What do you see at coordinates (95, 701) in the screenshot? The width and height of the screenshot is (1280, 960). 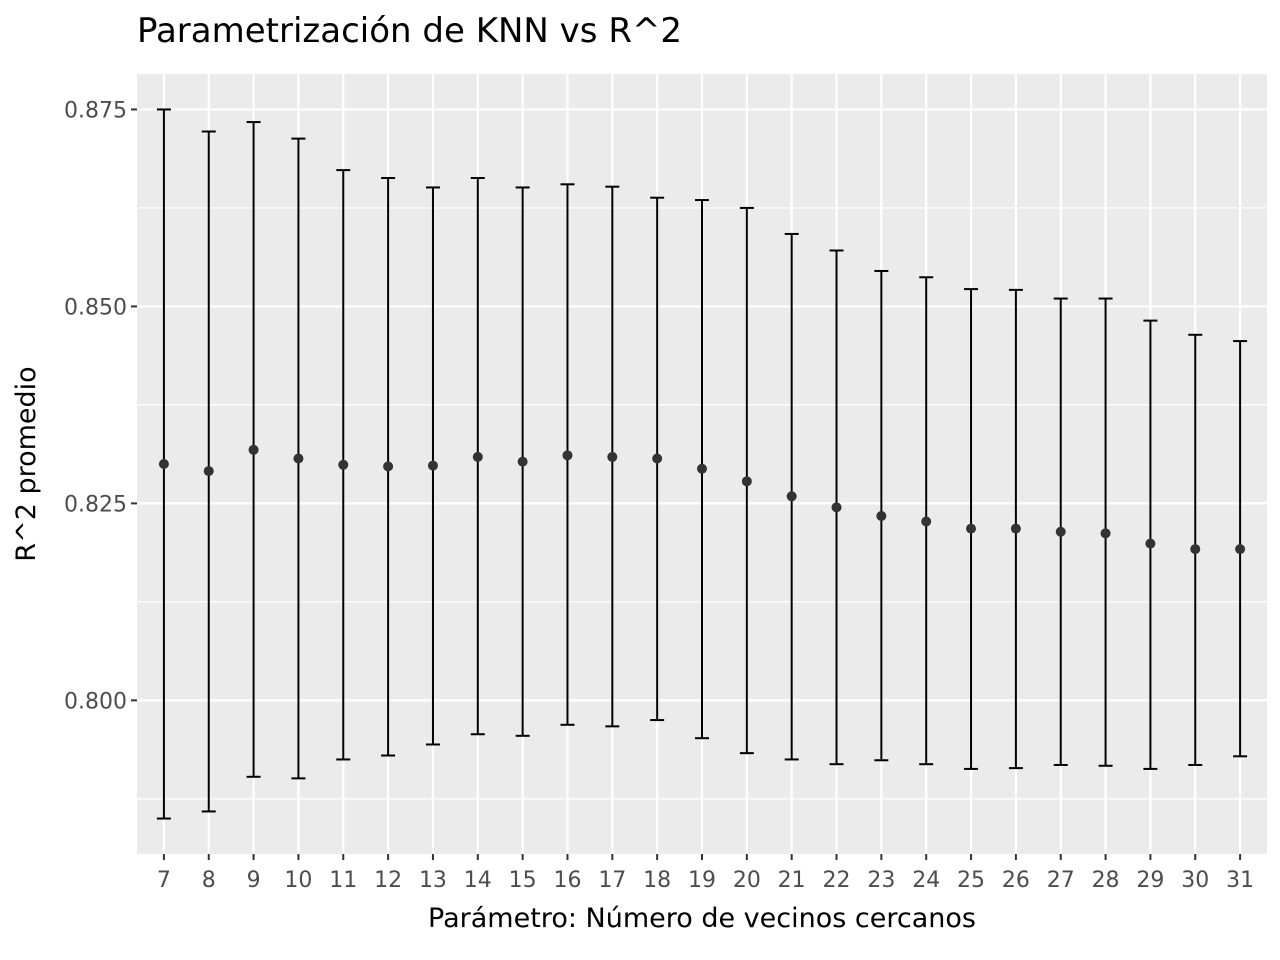 I see `y-tick-label: 0.800` at bounding box center [95, 701].